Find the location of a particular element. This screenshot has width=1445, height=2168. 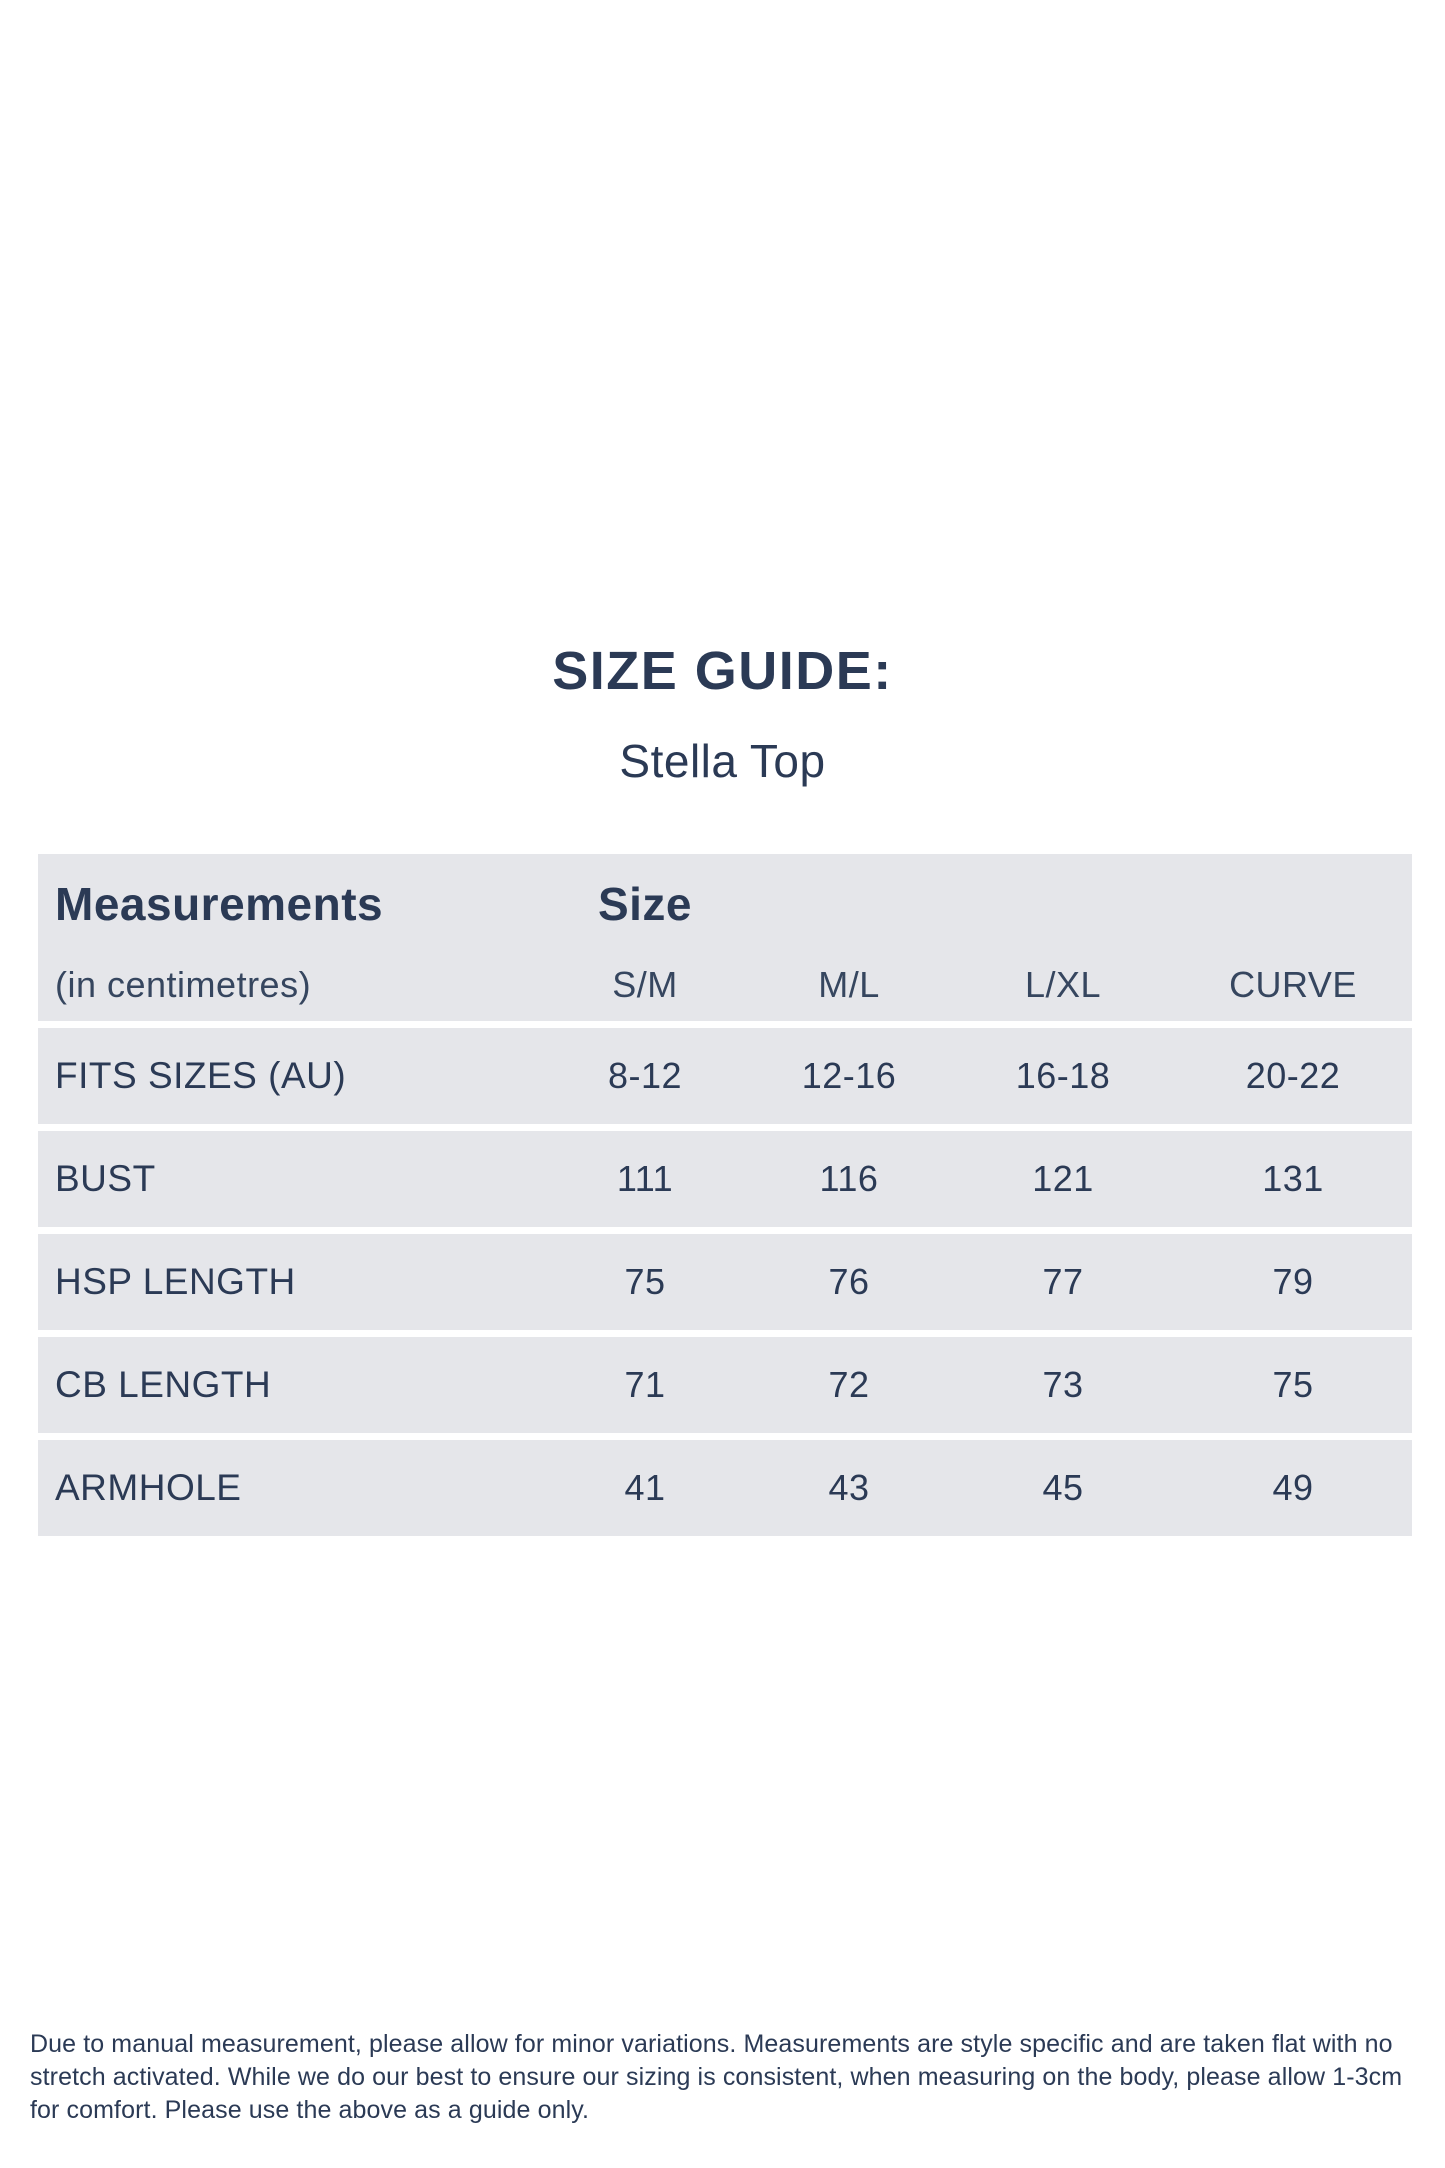

size-label-sm: S/M is located at coordinates (645, 984).